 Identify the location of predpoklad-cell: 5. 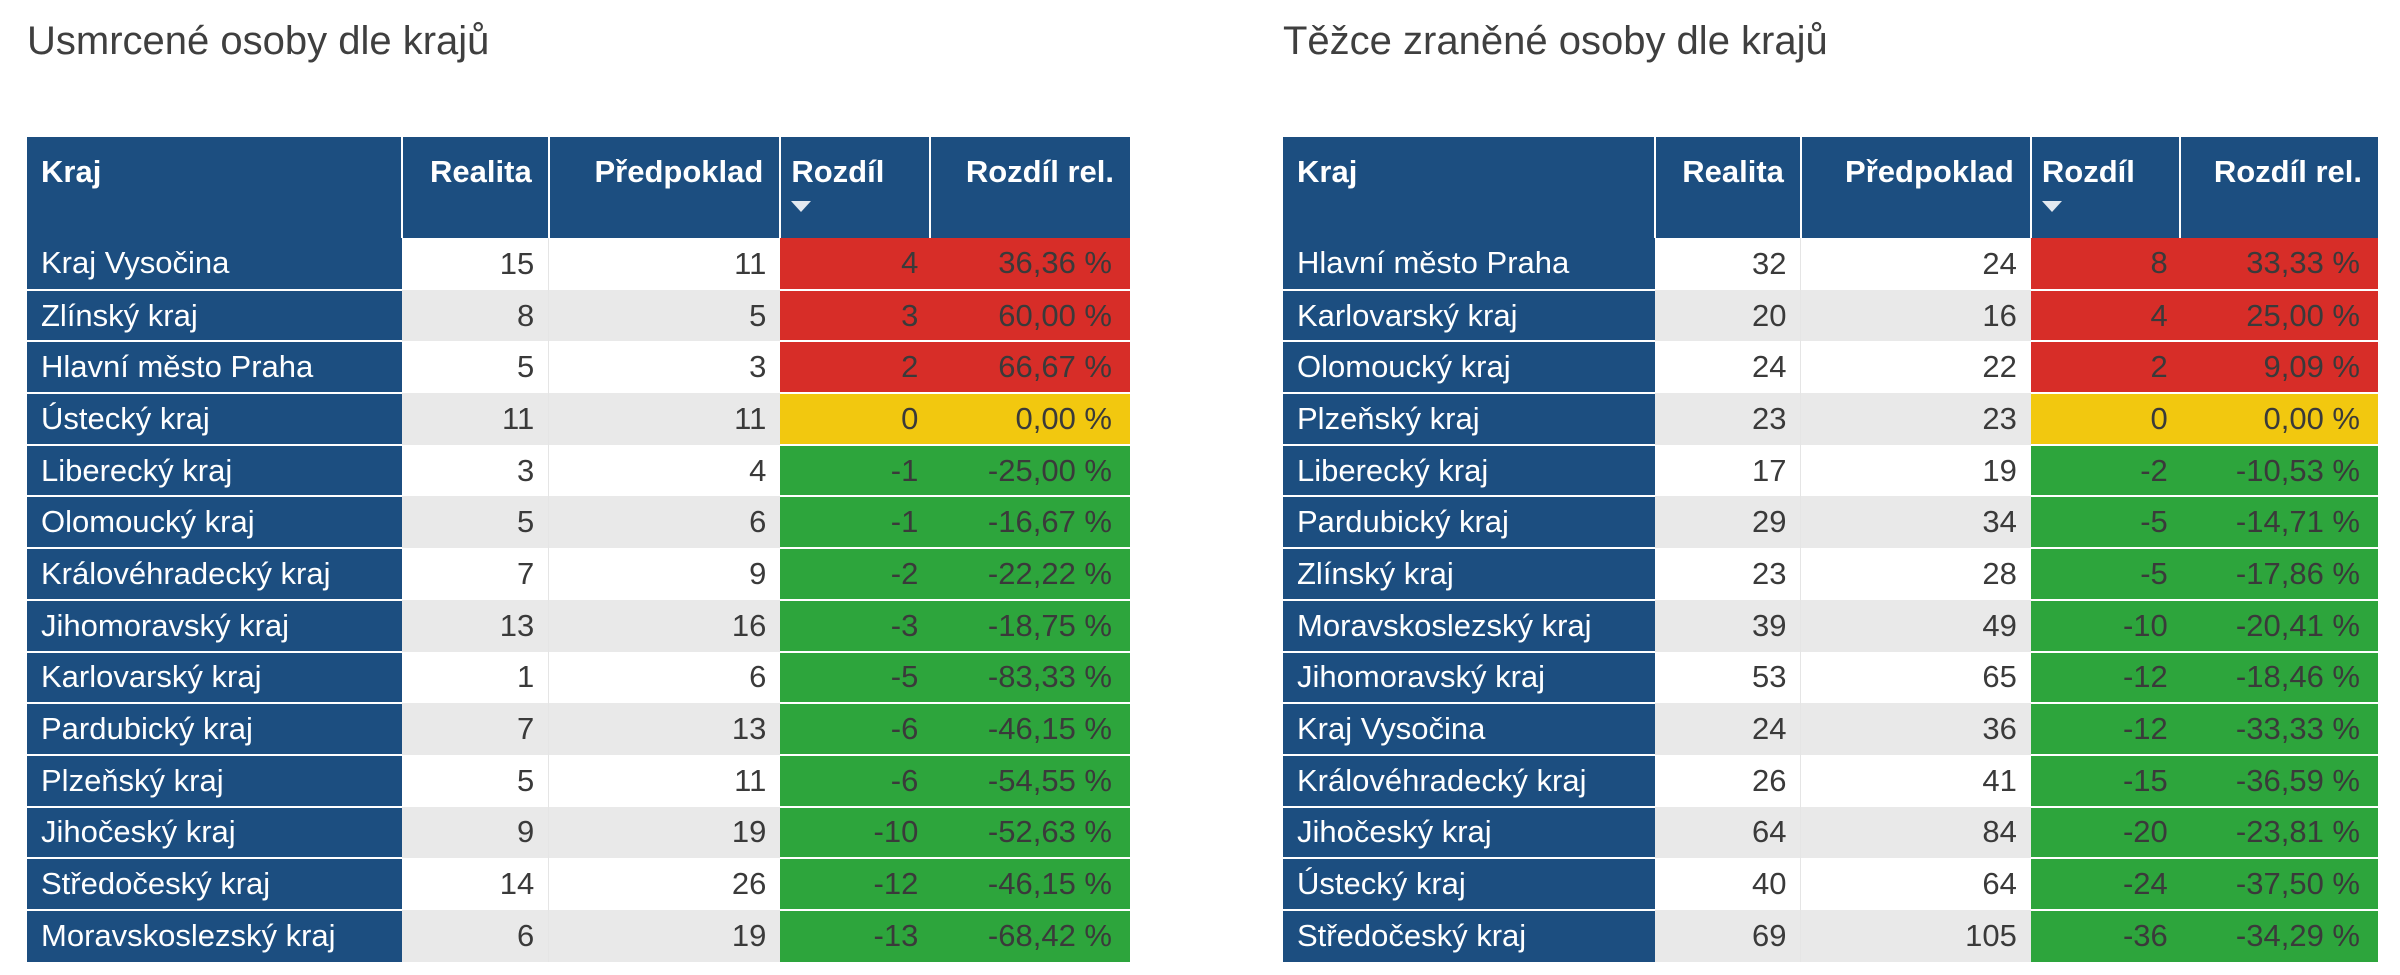
(664, 315).